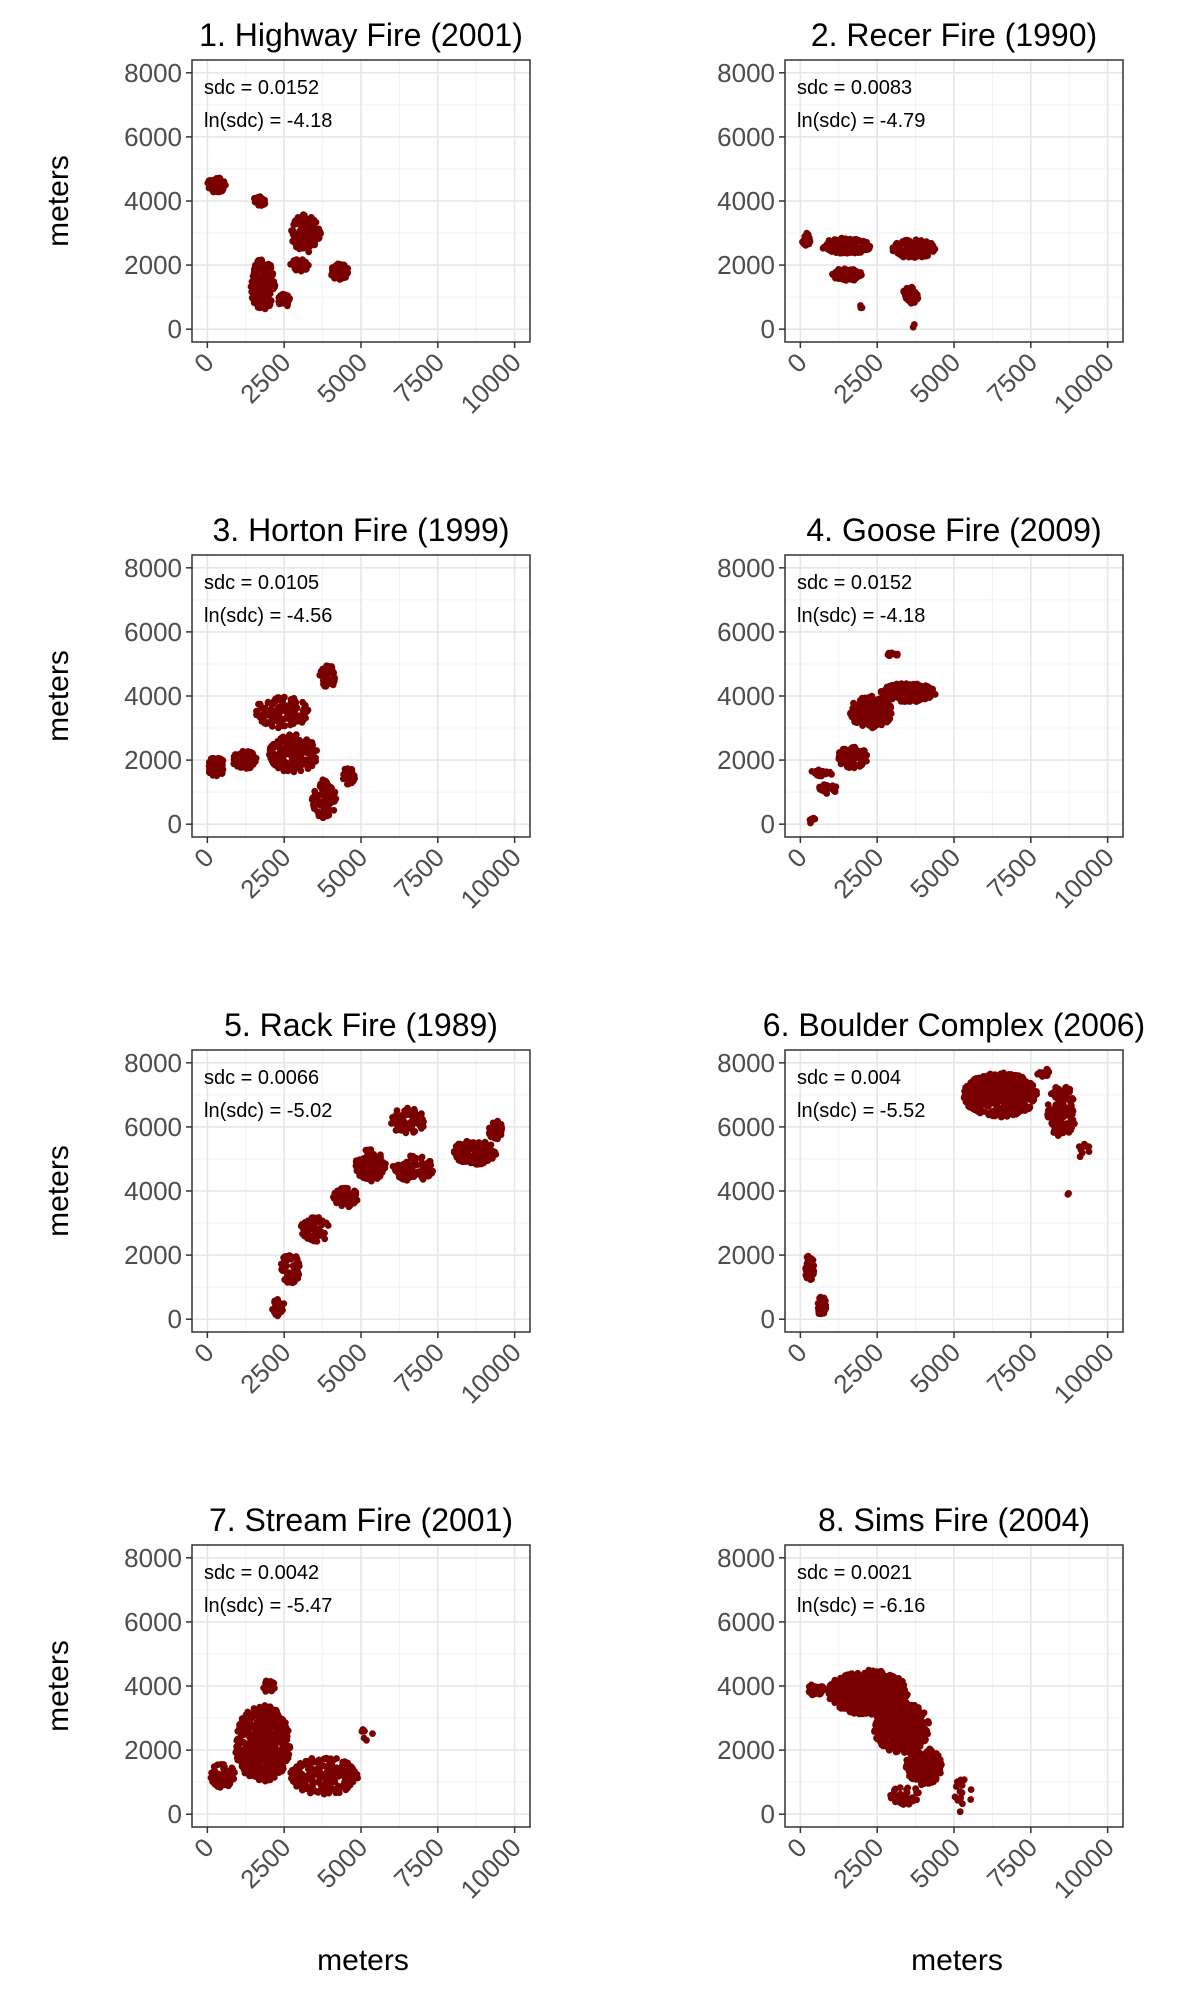 Image resolution: width=1200 pixels, height=2005 pixels. I want to click on sdc-annotation: sdc = 0.004, so click(849, 1078).